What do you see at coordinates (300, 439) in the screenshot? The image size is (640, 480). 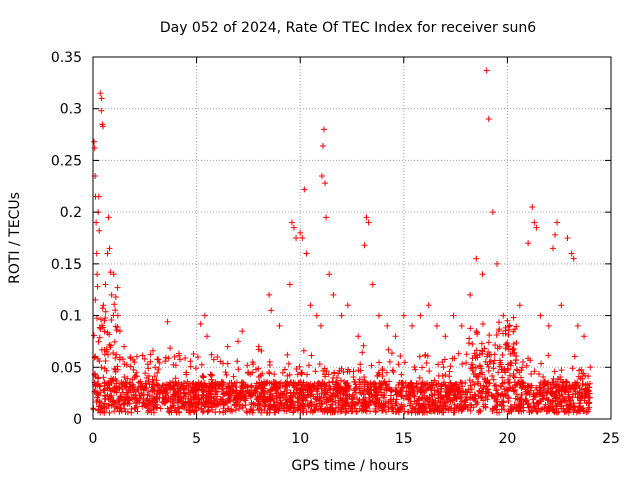 I see `x-tick-label: 10` at bounding box center [300, 439].